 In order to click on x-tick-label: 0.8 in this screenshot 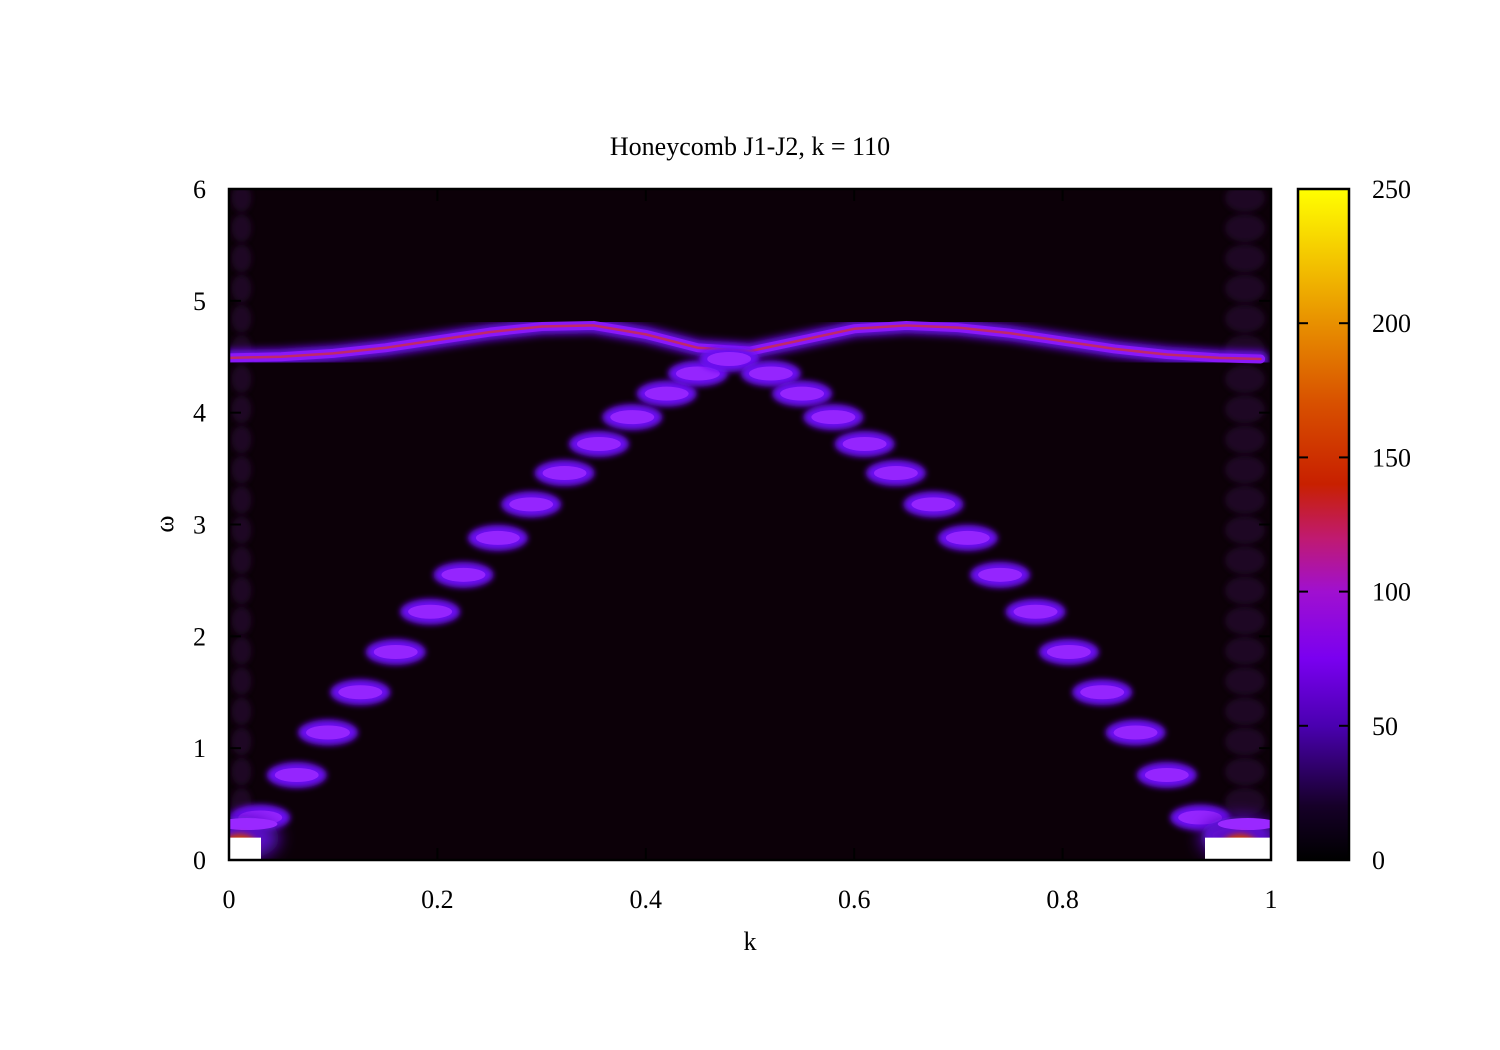, I will do `click(1062, 899)`.